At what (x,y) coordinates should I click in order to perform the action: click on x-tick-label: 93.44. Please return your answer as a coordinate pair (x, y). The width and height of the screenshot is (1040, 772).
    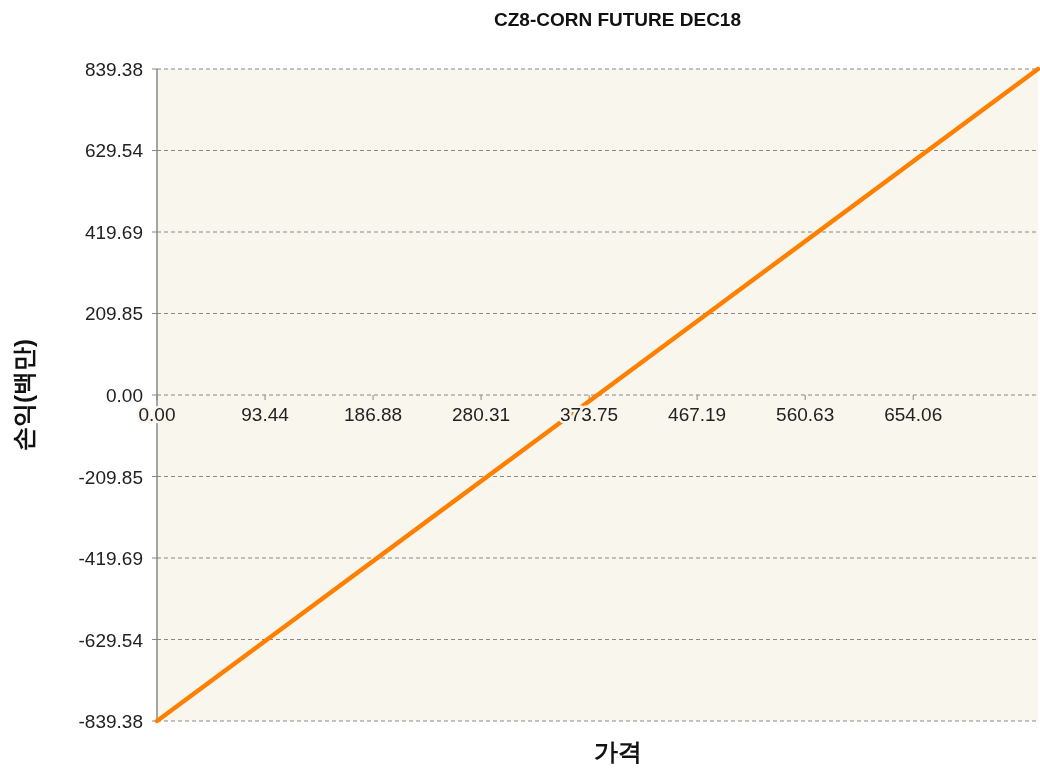
    Looking at the image, I should click on (265, 414).